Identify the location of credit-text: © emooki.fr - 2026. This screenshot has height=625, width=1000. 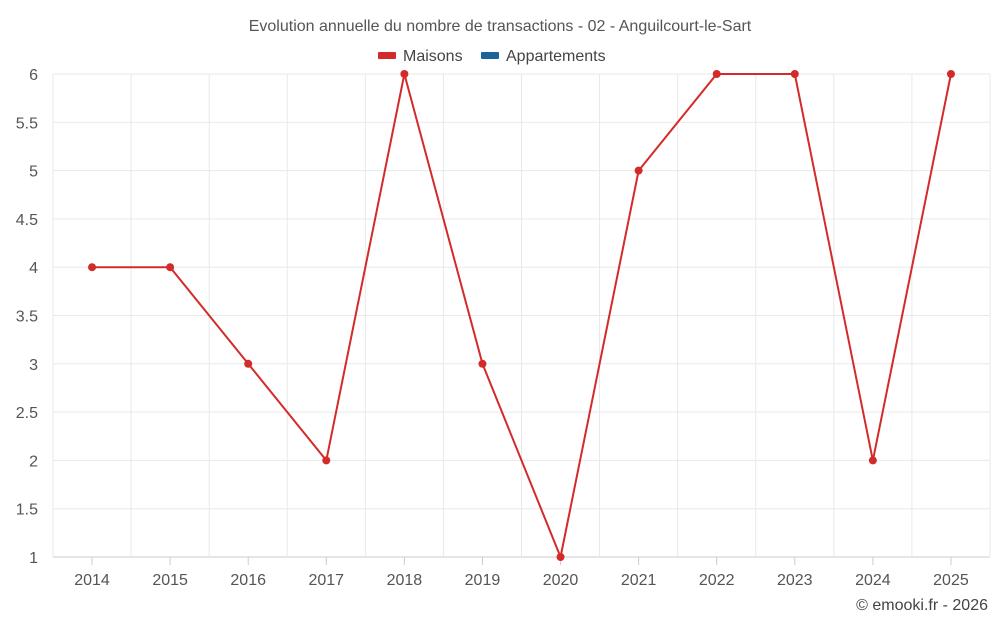
(922, 605).